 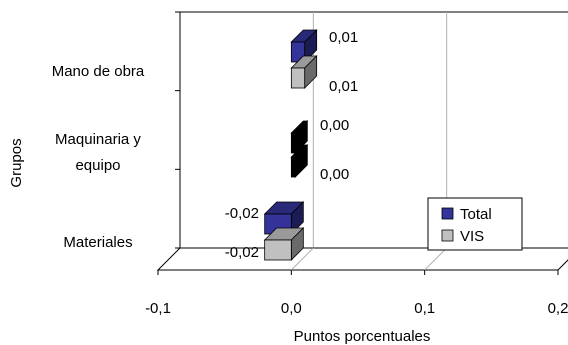 I want to click on category-label: Materiales, so click(x=97, y=242).